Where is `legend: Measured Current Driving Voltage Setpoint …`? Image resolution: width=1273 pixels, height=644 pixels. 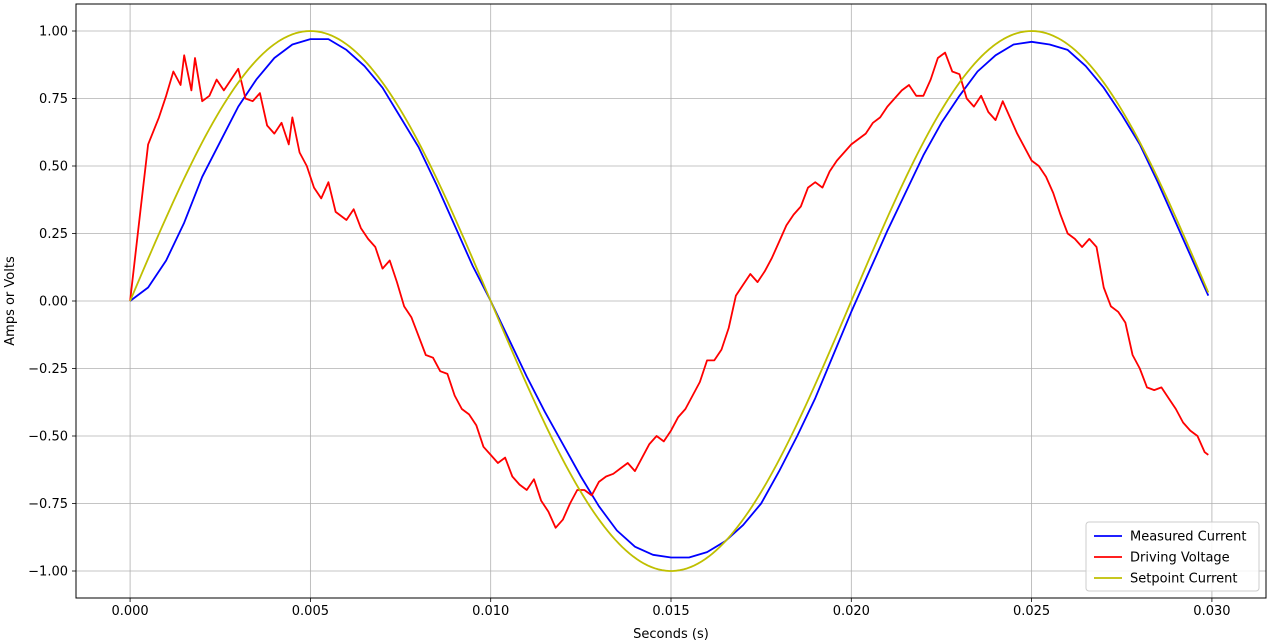 legend: Measured Current Driving Voltage Setpoint … is located at coordinates (1172, 556).